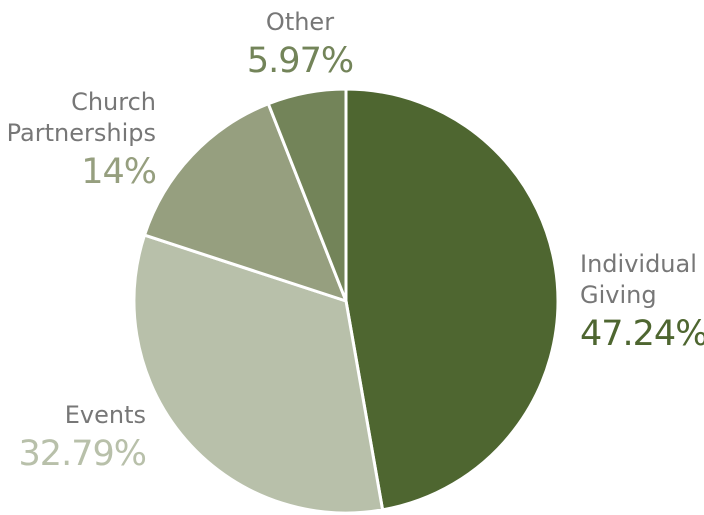  What do you see at coordinates (118, 172) in the screenshot?
I see `slice-value-label: 14%` at bounding box center [118, 172].